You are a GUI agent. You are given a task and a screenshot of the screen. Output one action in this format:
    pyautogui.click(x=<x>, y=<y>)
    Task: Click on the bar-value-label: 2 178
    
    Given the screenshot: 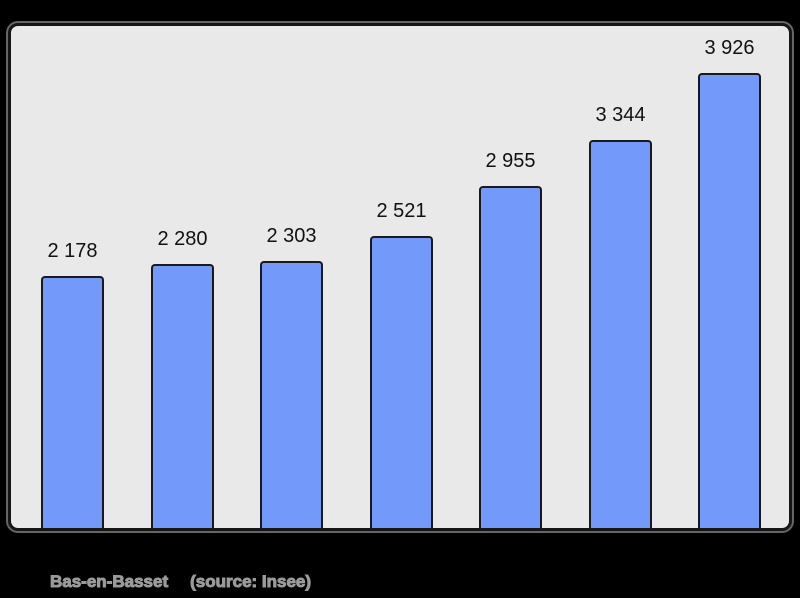 What is the action you would take?
    pyautogui.click(x=72, y=251)
    